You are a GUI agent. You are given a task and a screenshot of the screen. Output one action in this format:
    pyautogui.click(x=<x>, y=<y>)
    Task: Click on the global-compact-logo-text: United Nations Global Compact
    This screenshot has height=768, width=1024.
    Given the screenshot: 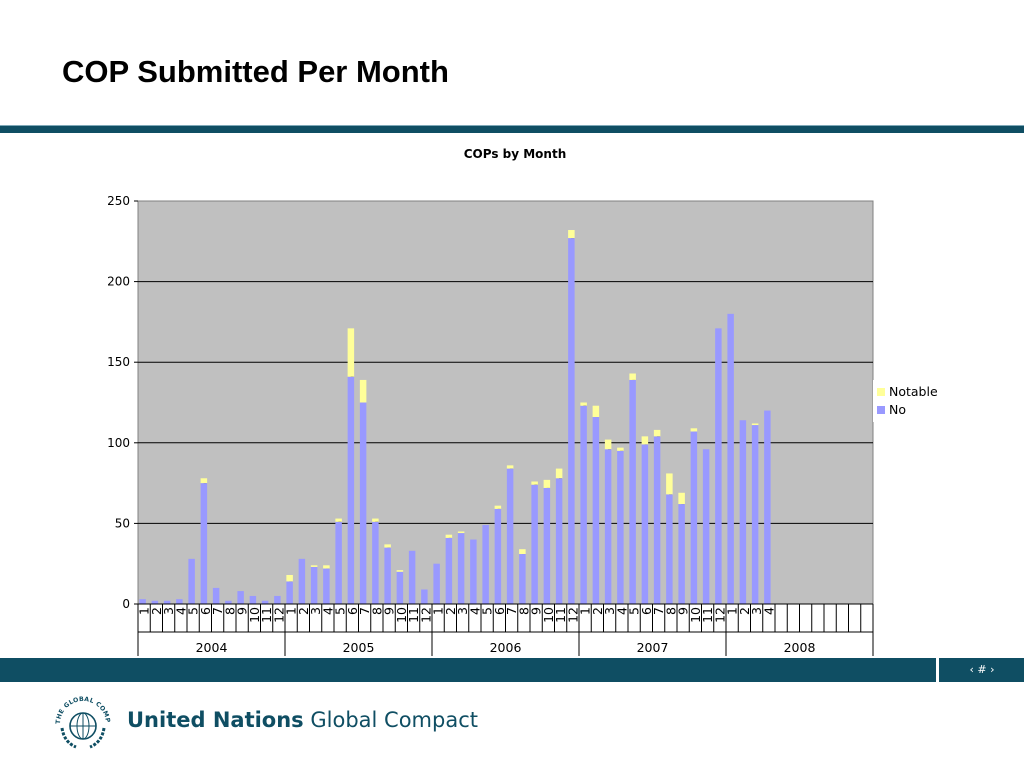 What is the action you would take?
    pyautogui.click(x=302, y=720)
    